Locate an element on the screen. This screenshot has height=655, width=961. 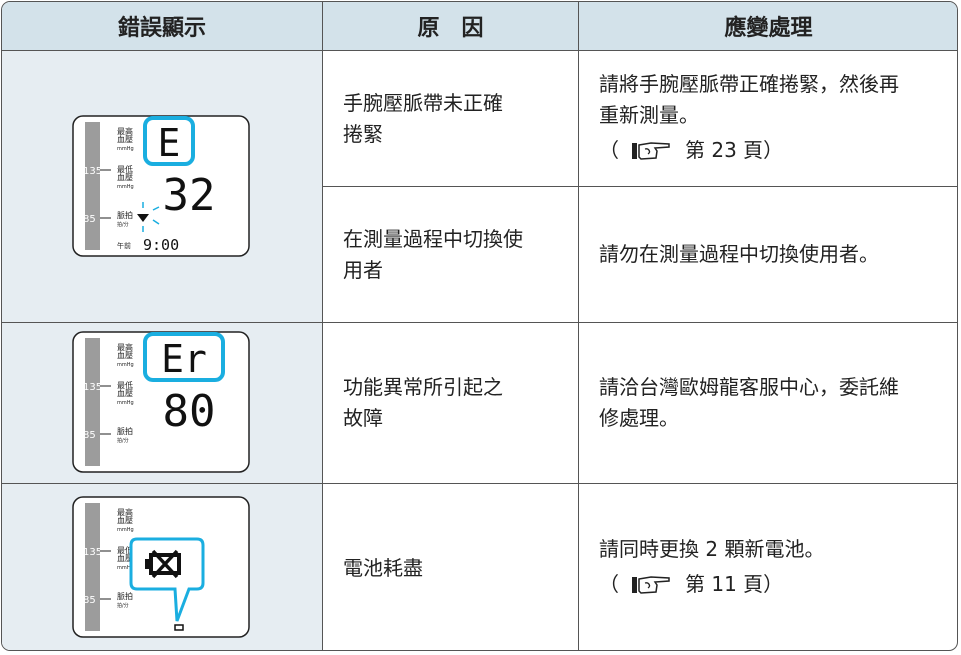
remedy-cell: 請將手腕壓脈帶正確捲緊，然後再 重新測量。 （ 第 23 頁） is located at coordinates (768, 119).